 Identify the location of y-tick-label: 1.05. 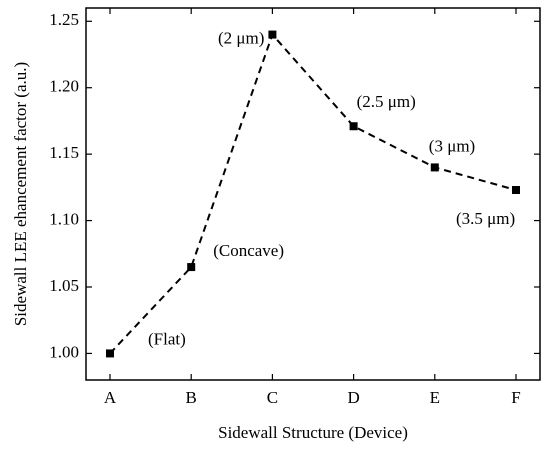
(64, 285).